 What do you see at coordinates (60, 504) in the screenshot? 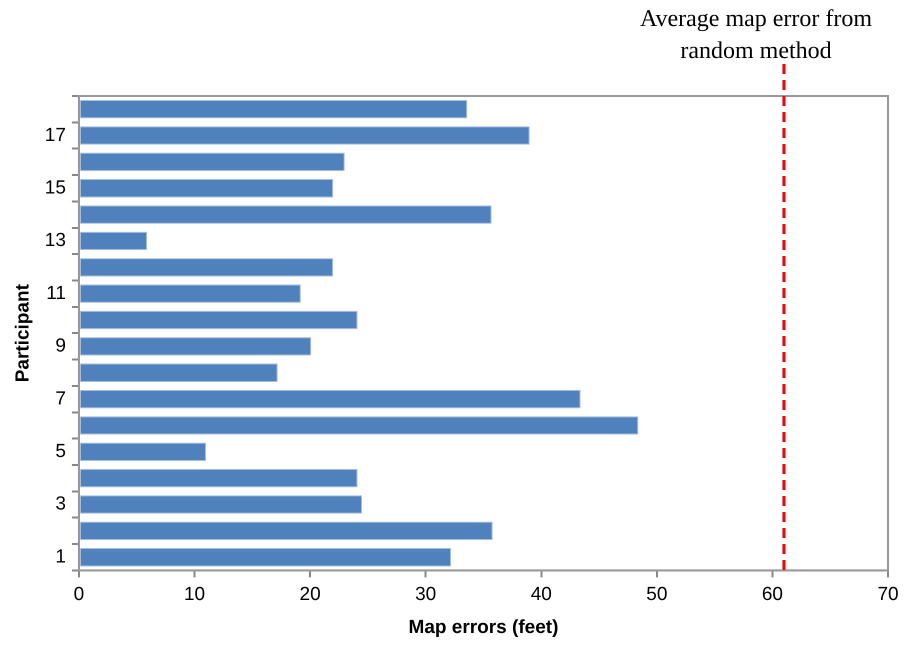
I see `y-tick-label: 3` at bounding box center [60, 504].